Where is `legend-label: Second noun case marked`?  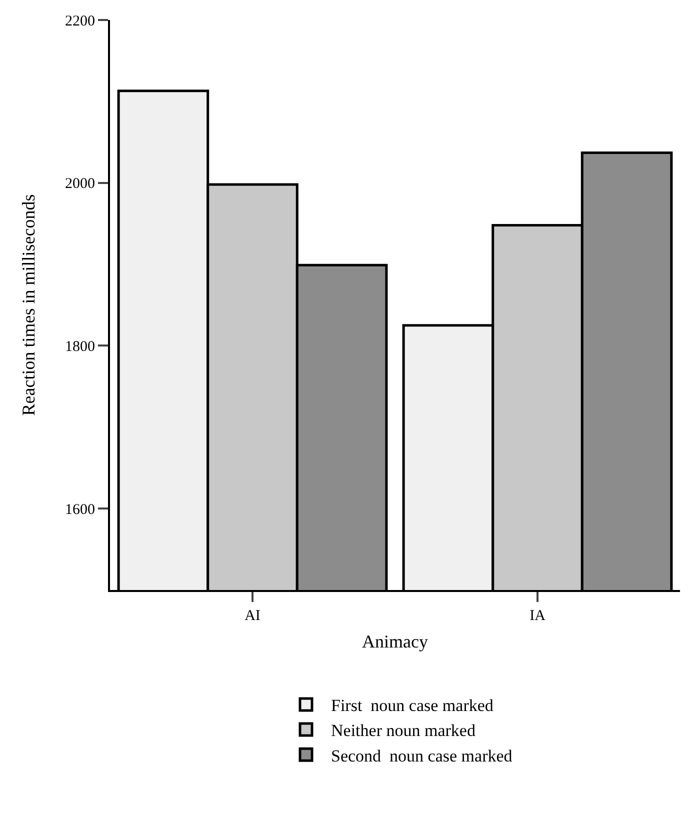 legend-label: Second noun case marked is located at coordinates (422, 756).